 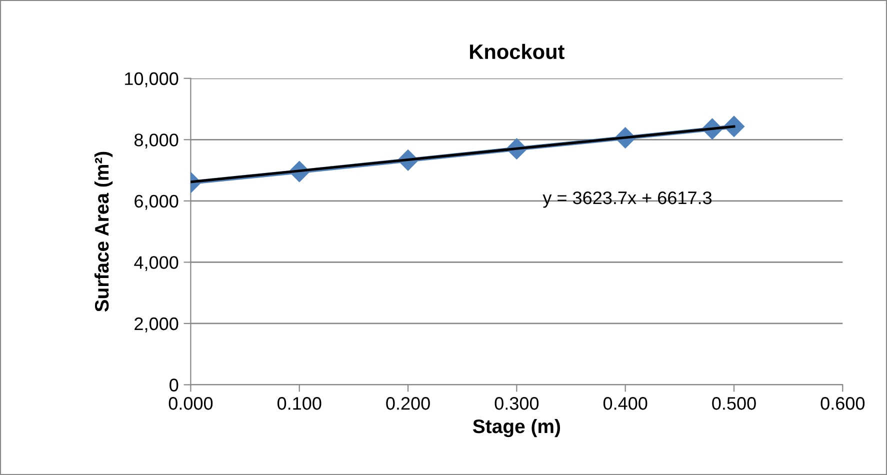 What do you see at coordinates (299, 403) in the screenshot?
I see `x-tick-label: 0.100` at bounding box center [299, 403].